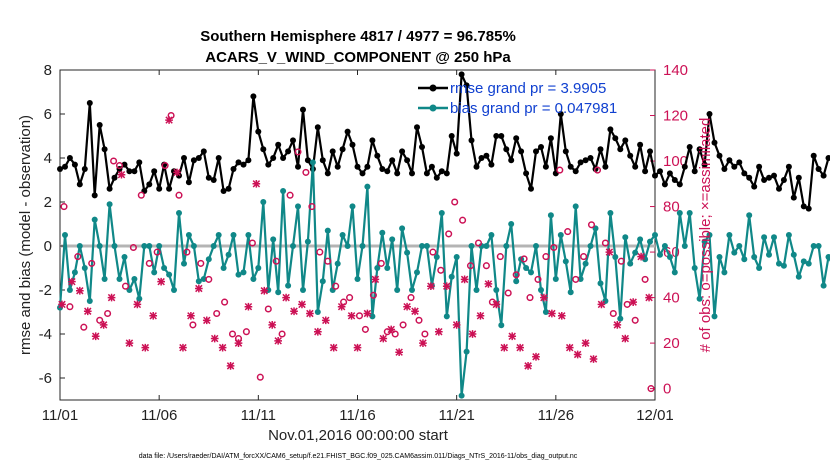 This screenshot has height=475, width=830. Describe the element at coordinates (48, 70) in the screenshot. I see `y-tick-label: 8` at that location.